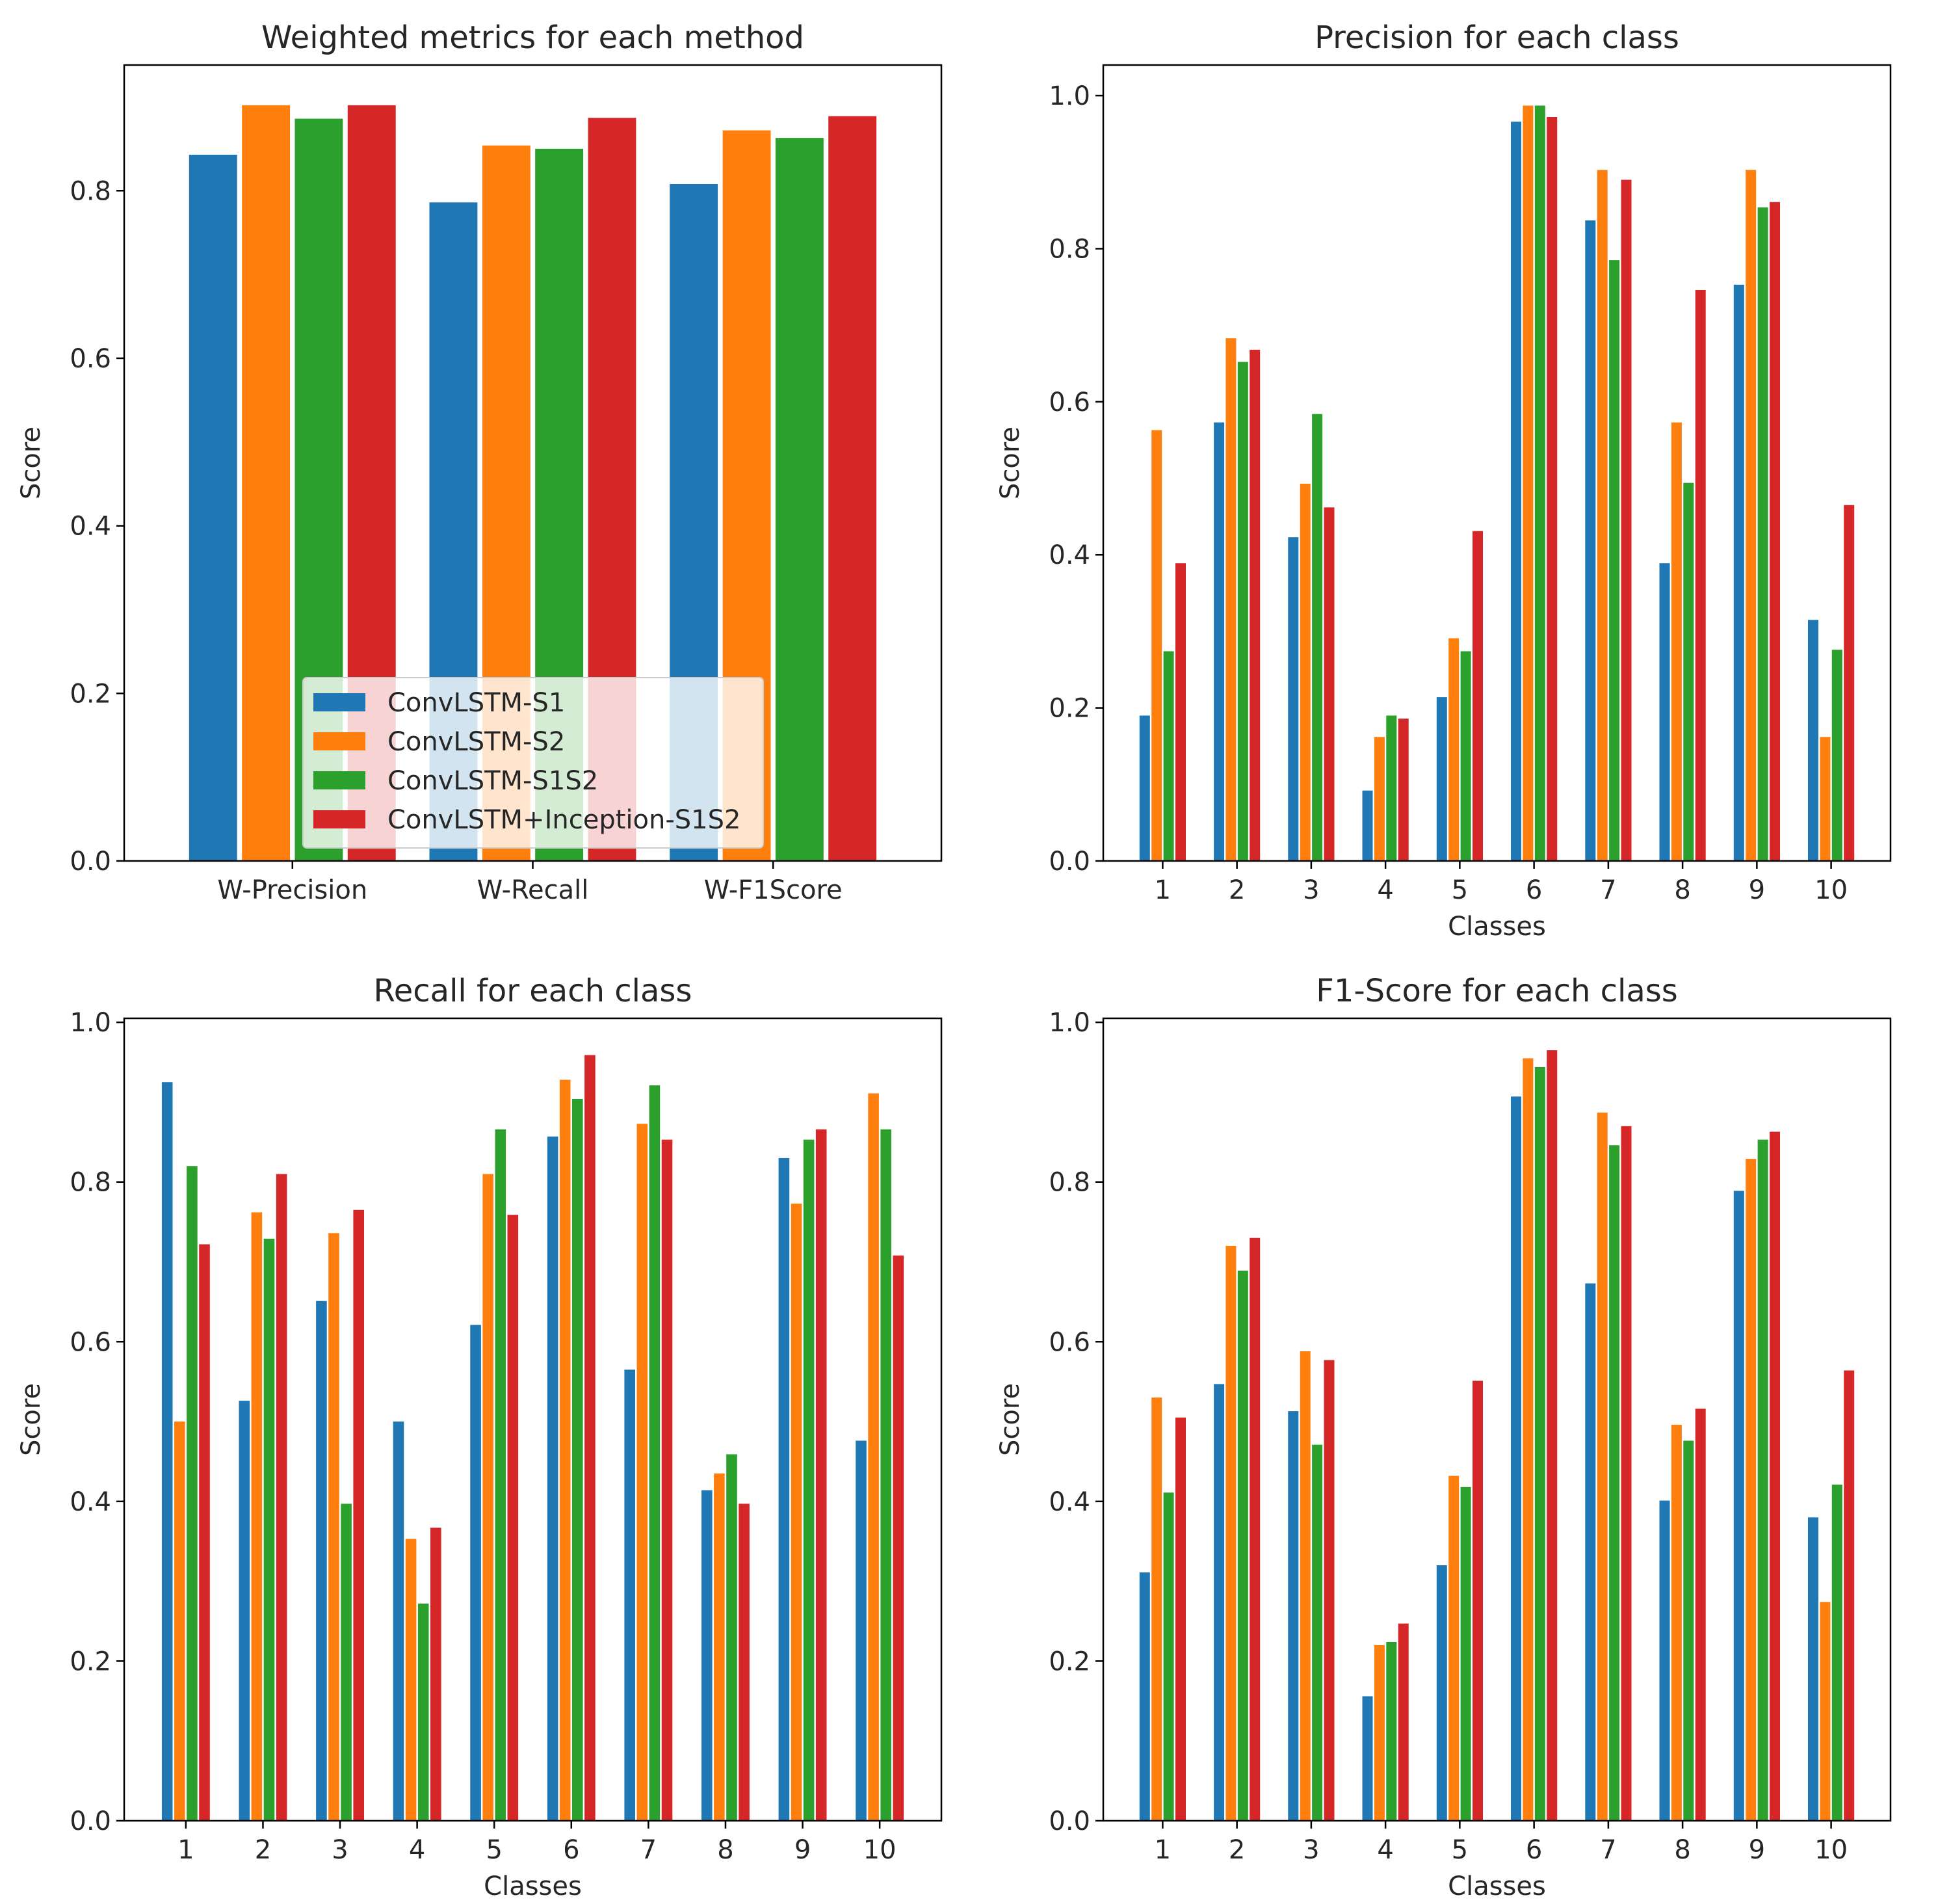 This screenshot has width=1938, height=1904. I want to click on x-tick-label: 6, so click(1534, 890).